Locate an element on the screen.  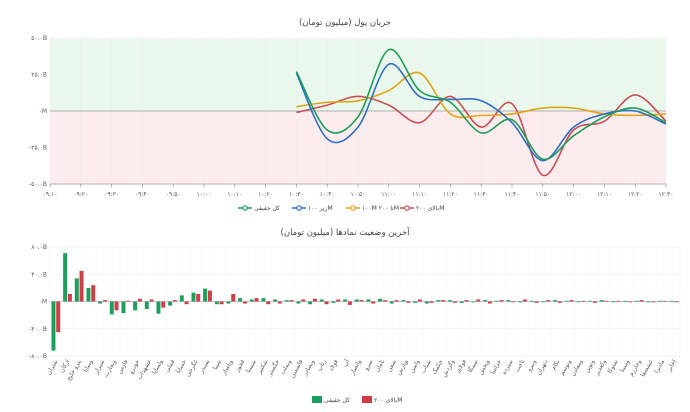
x-tick-label: بکام is located at coordinates (555, 364).